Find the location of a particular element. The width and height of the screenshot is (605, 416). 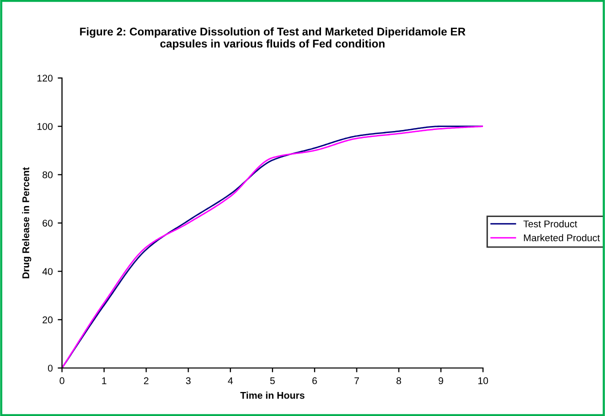

x-tick-label: 4 is located at coordinates (230, 380).